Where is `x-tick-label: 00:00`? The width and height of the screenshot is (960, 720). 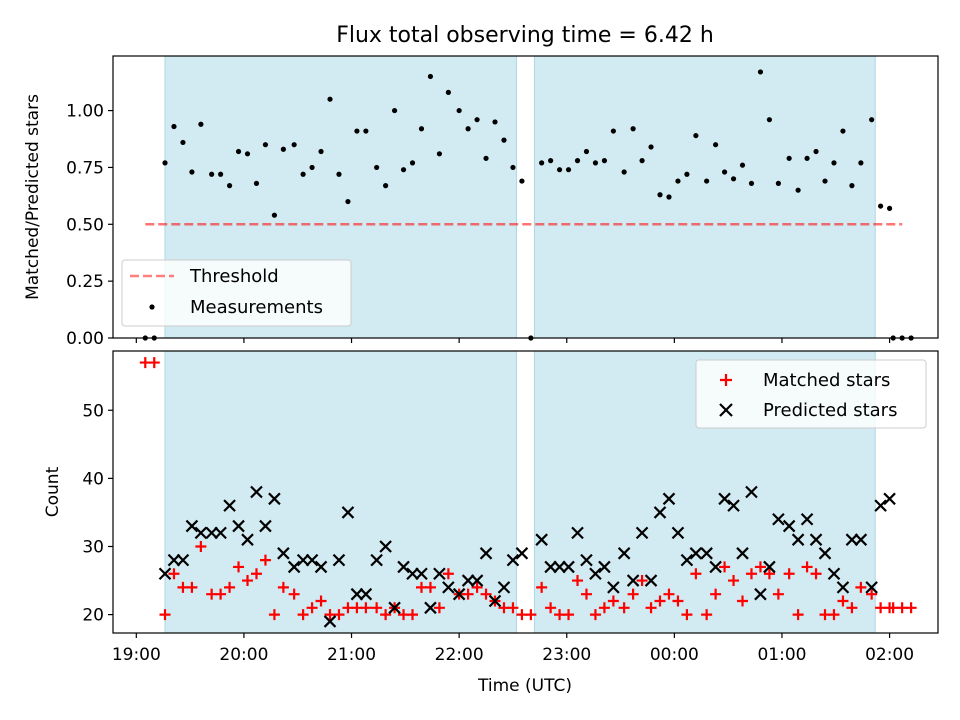 x-tick-label: 00:00 is located at coordinates (674, 655).